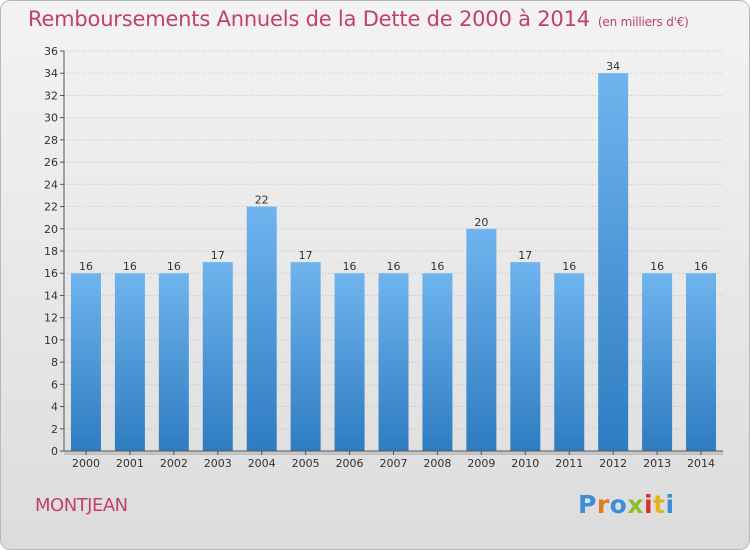 The height and width of the screenshot is (550, 750). What do you see at coordinates (603, 504) in the screenshot?
I see `logo-letter: r` at bounding box center [603, 504].